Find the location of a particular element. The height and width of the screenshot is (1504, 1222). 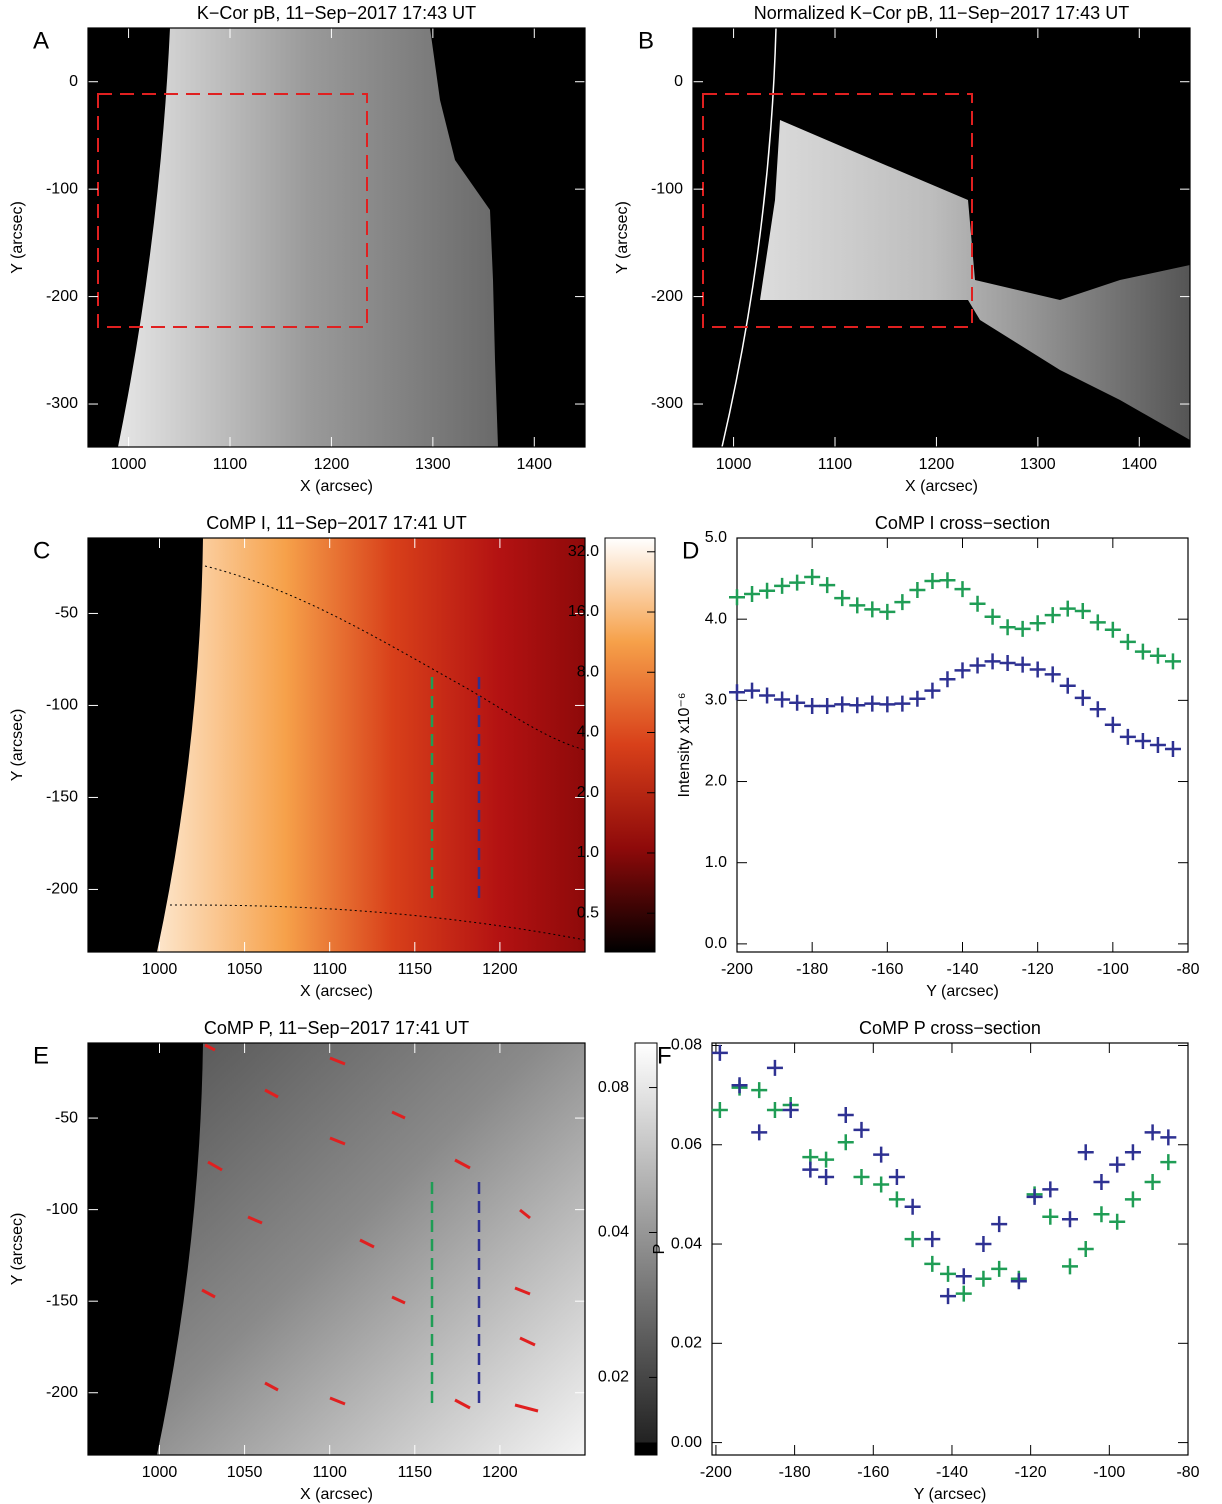

x-tick-label: 1050 is located at coordinates (245, 969).